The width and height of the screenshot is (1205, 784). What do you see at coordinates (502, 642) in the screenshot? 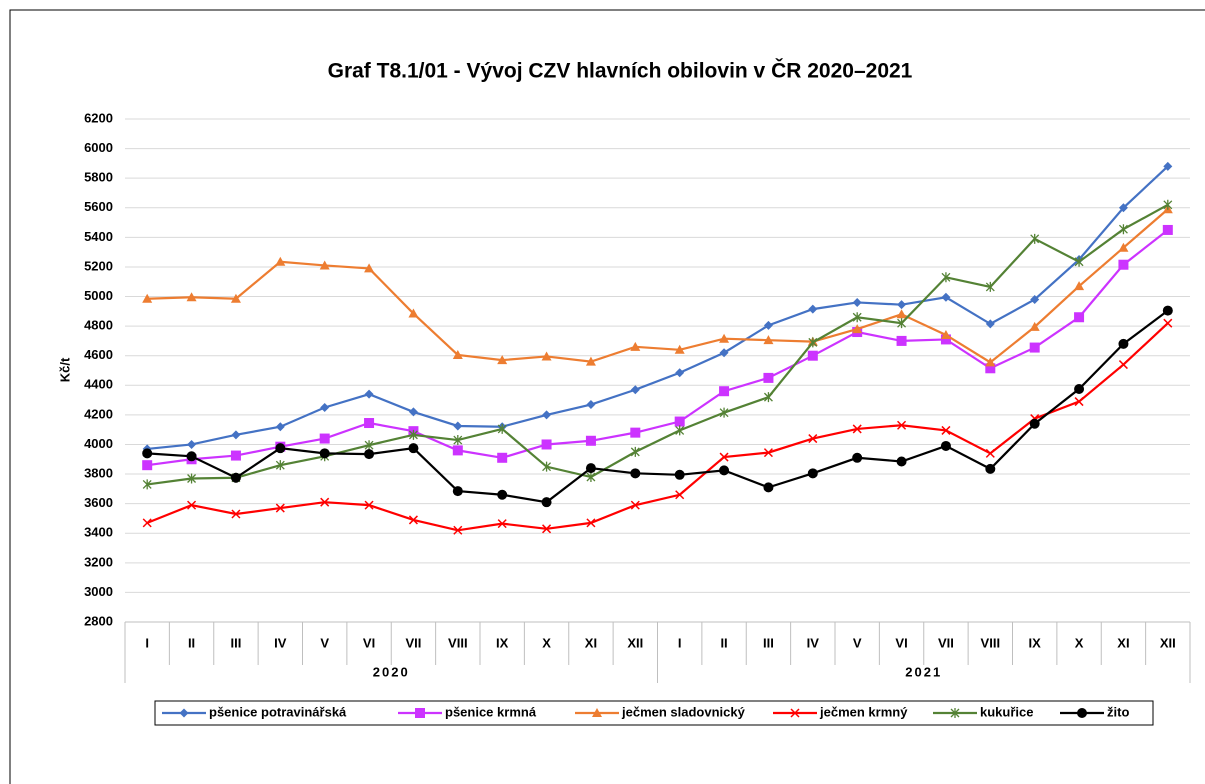
I see `x-tick-label: IX` at bounding box center [502, 642].